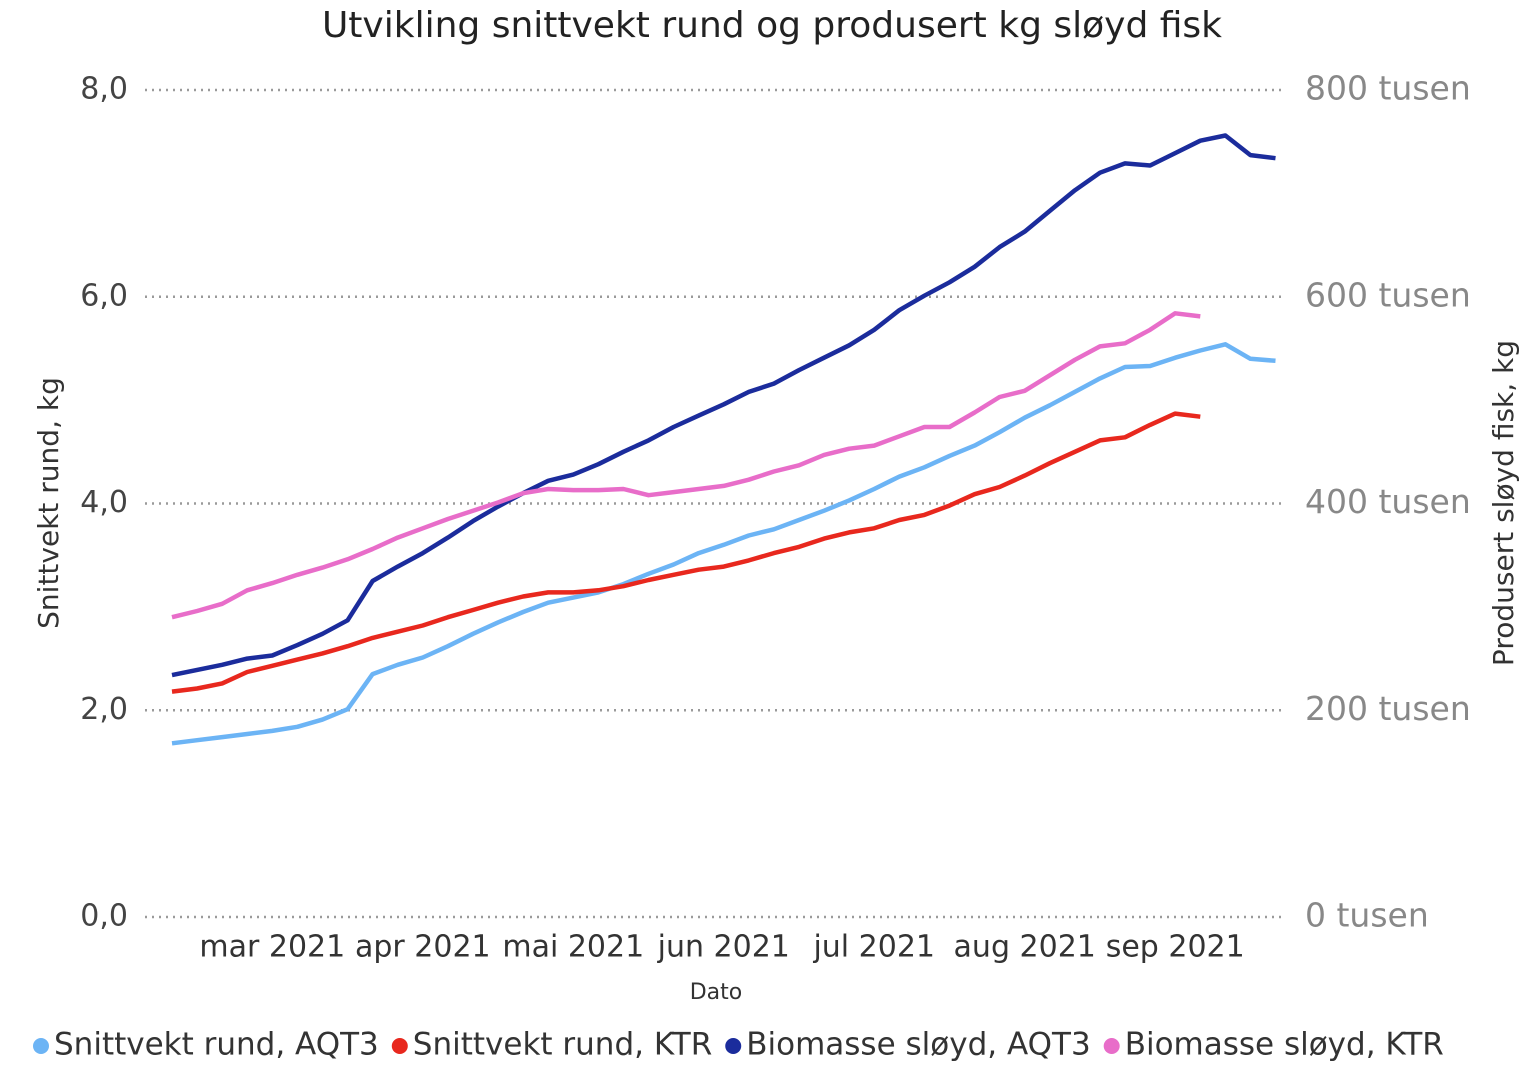 The width and height of the screenshot is (1522, 1066). I want to click on x-tick-label: mai 2021, so click(573, 947).